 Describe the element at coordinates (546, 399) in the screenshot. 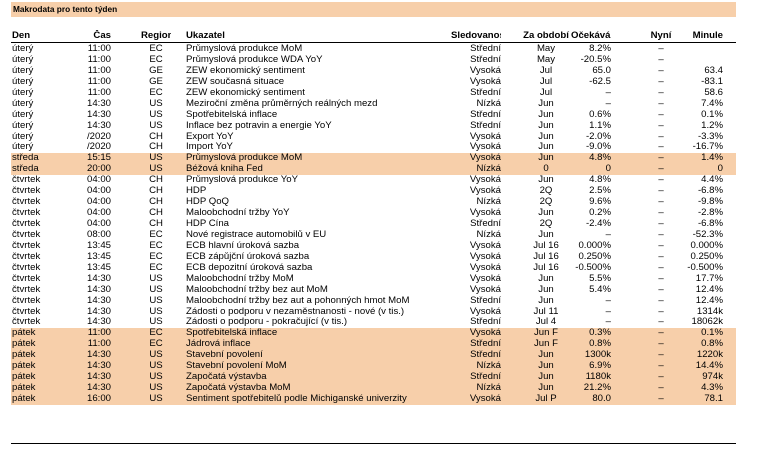

I see `cell-za: Jul P` at that location.